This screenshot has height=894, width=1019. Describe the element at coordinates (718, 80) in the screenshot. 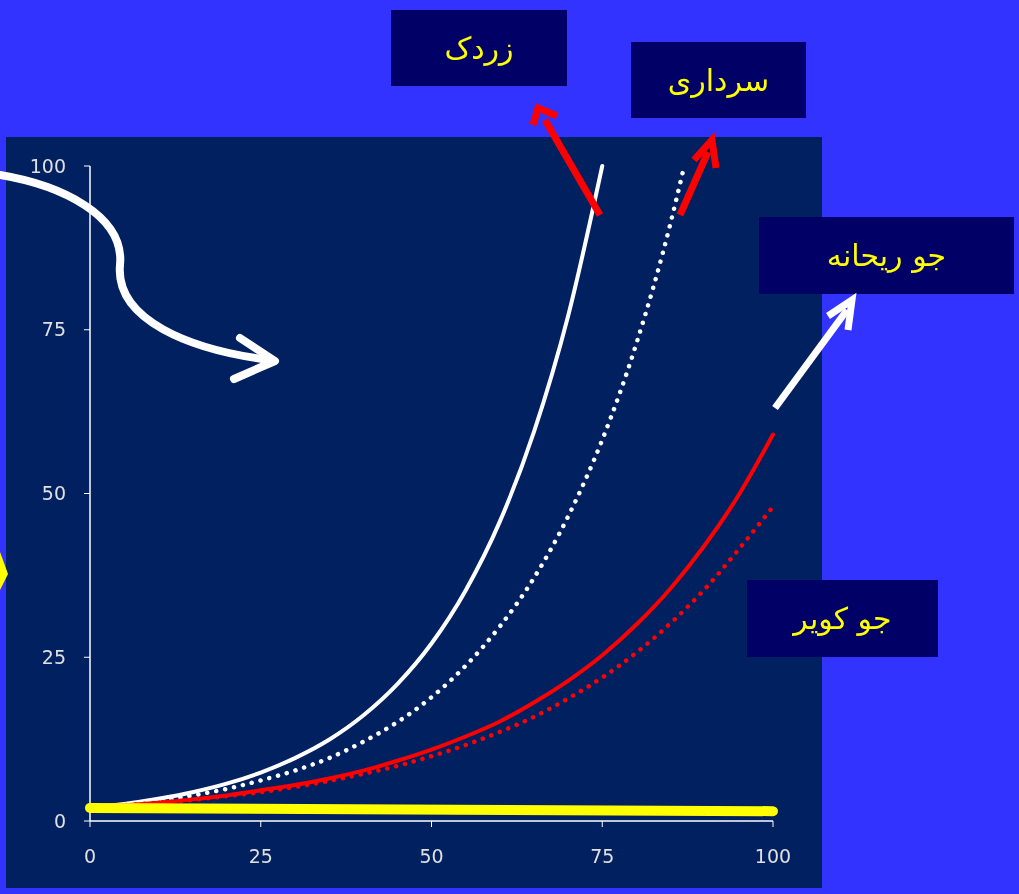

I see `text: سرداری` at that location.